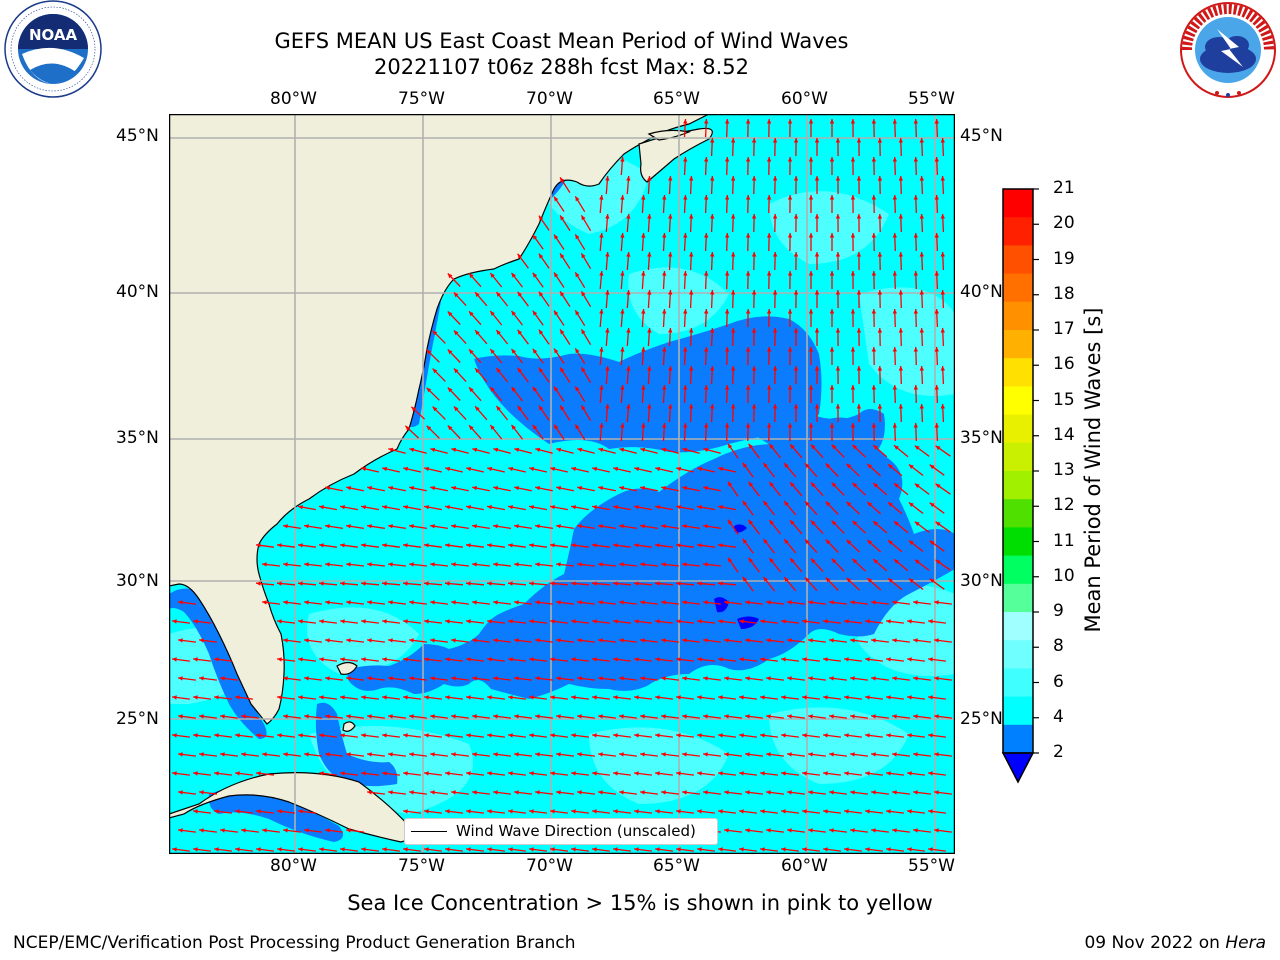 This screenshot has height=960, width=1280. Describe the element at coordinates (1058, 752) in the screenshot. I see `colorbar-tick-2: 2` at that location.